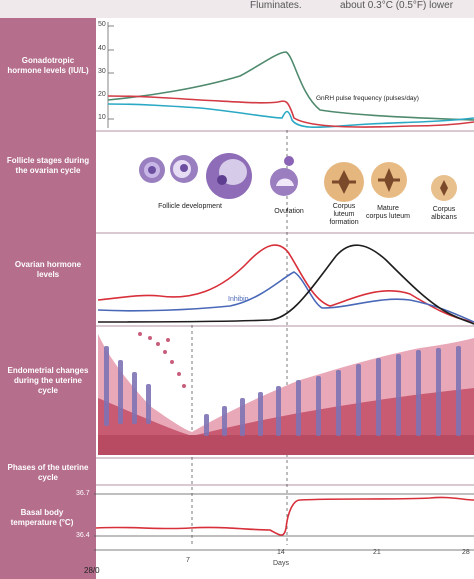 This screenshot has width=474, height=579. Describe the element at coordinates (48, 269) in the screenshot. I see `ovarian-label: Ovarian hormone levels` at that location.